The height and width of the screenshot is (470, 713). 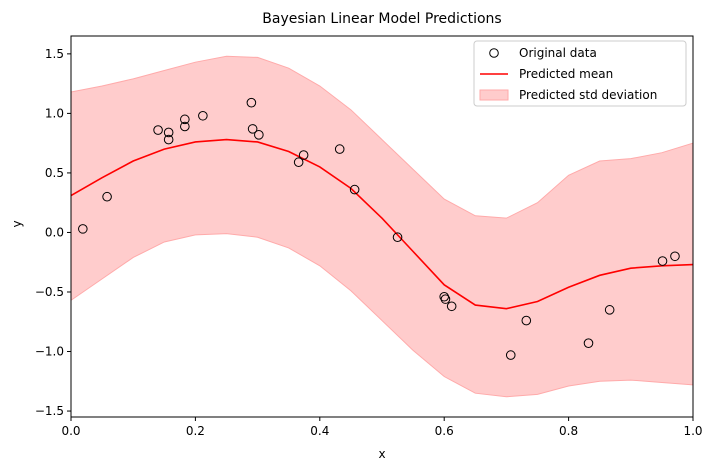 What do you see at coordinates (49, 411) in the screenshot?
I see `y-tick-label: −1.5` at bounding box center [49, 411].